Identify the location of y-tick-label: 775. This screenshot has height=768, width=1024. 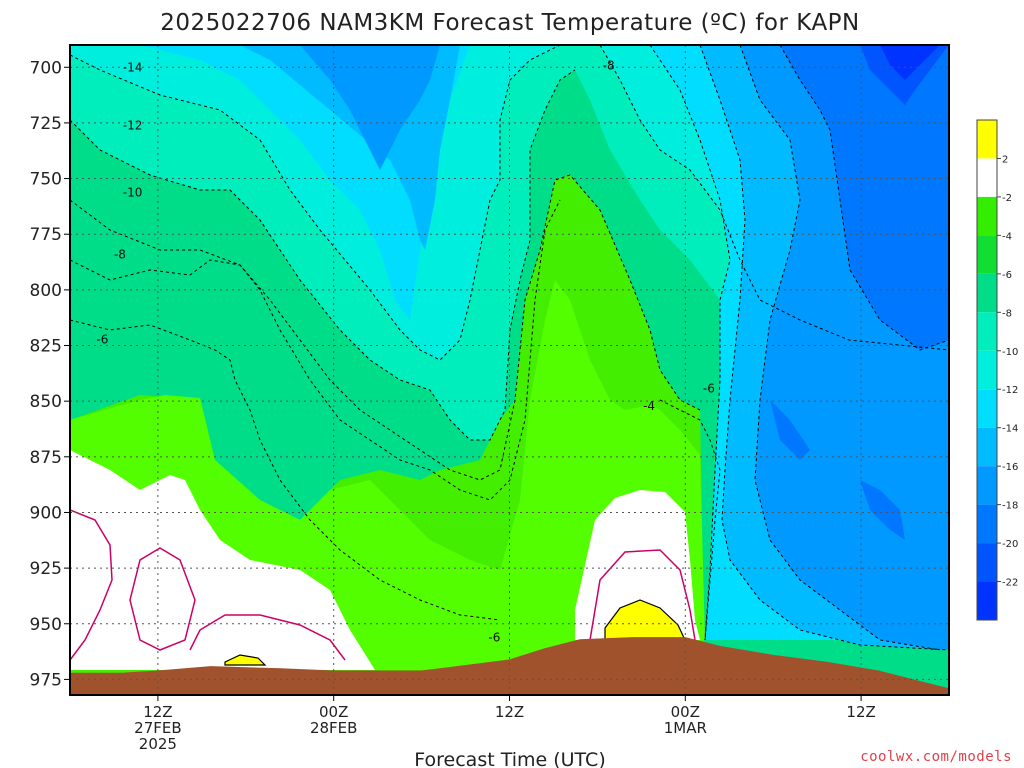
(46, 235).